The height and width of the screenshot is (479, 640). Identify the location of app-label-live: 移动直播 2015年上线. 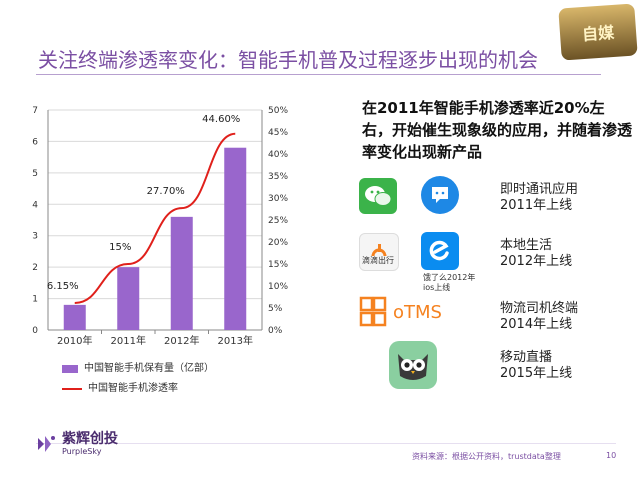
(536, 366).